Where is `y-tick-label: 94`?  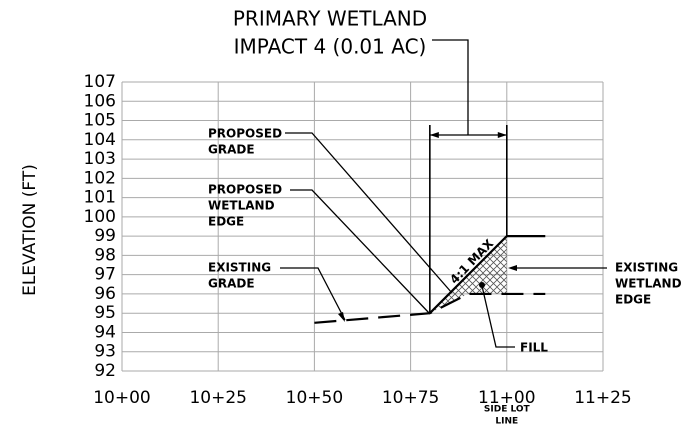 y-tick-label: 94 is located at coordinates (105, 332).